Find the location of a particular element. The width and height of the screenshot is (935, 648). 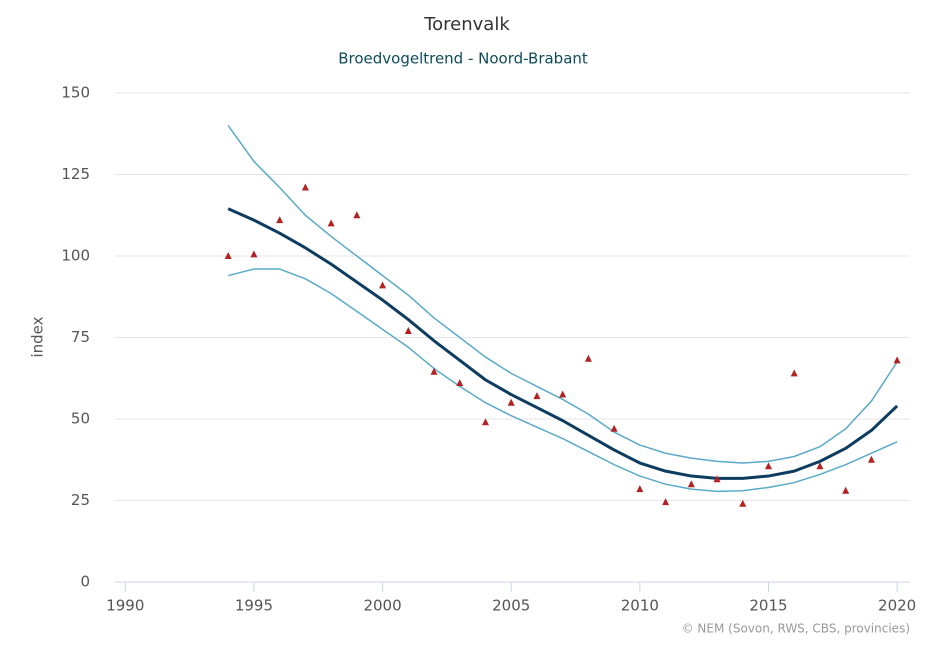

x-tick-label: 2005 is located at coordinates (511, 606).